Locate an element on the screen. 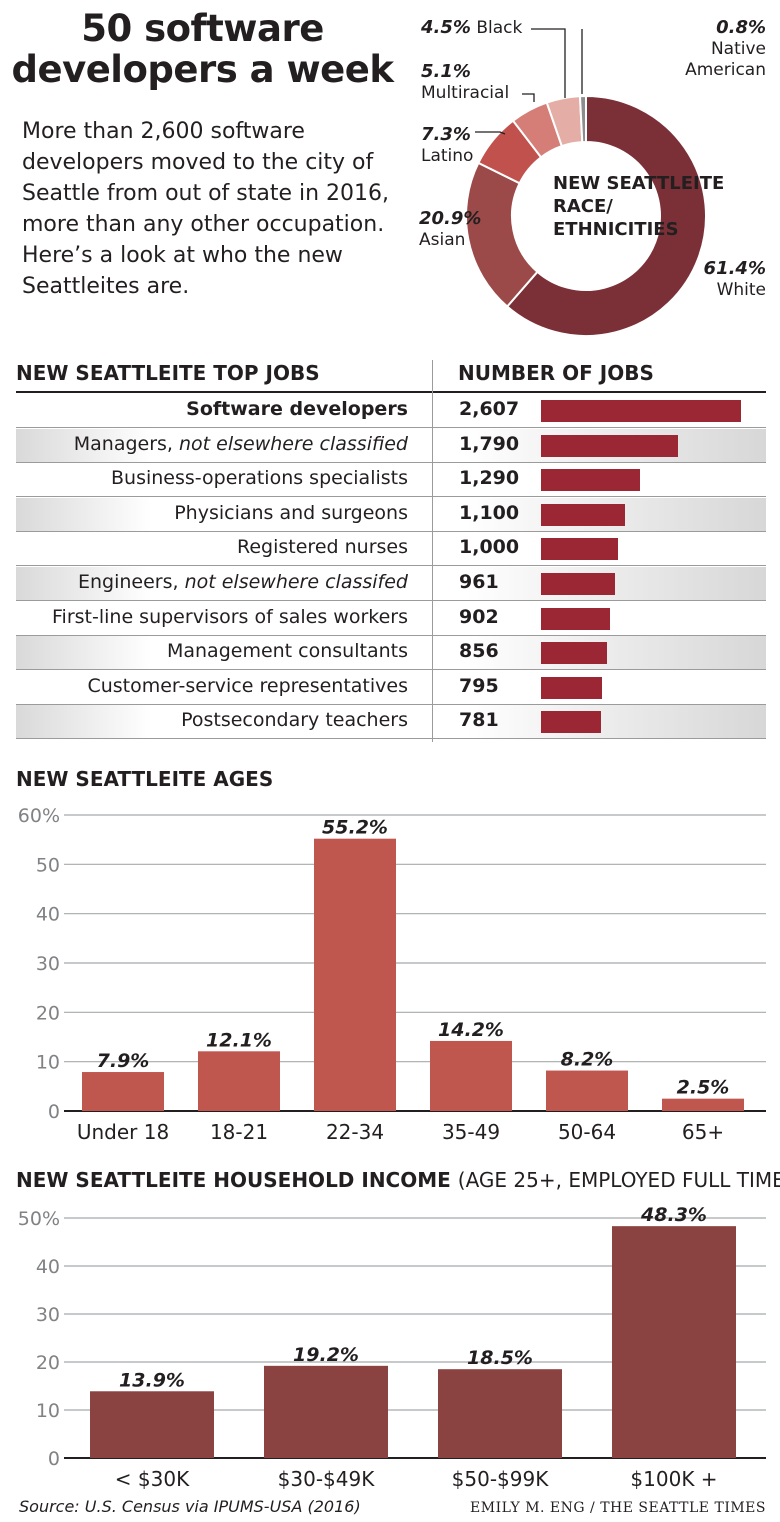 The height and width of the screenshot is (1522, 780). credit-line: EMILY M. ENG / THE SEATTLE TIMES is located at coordinates (618, 1508).